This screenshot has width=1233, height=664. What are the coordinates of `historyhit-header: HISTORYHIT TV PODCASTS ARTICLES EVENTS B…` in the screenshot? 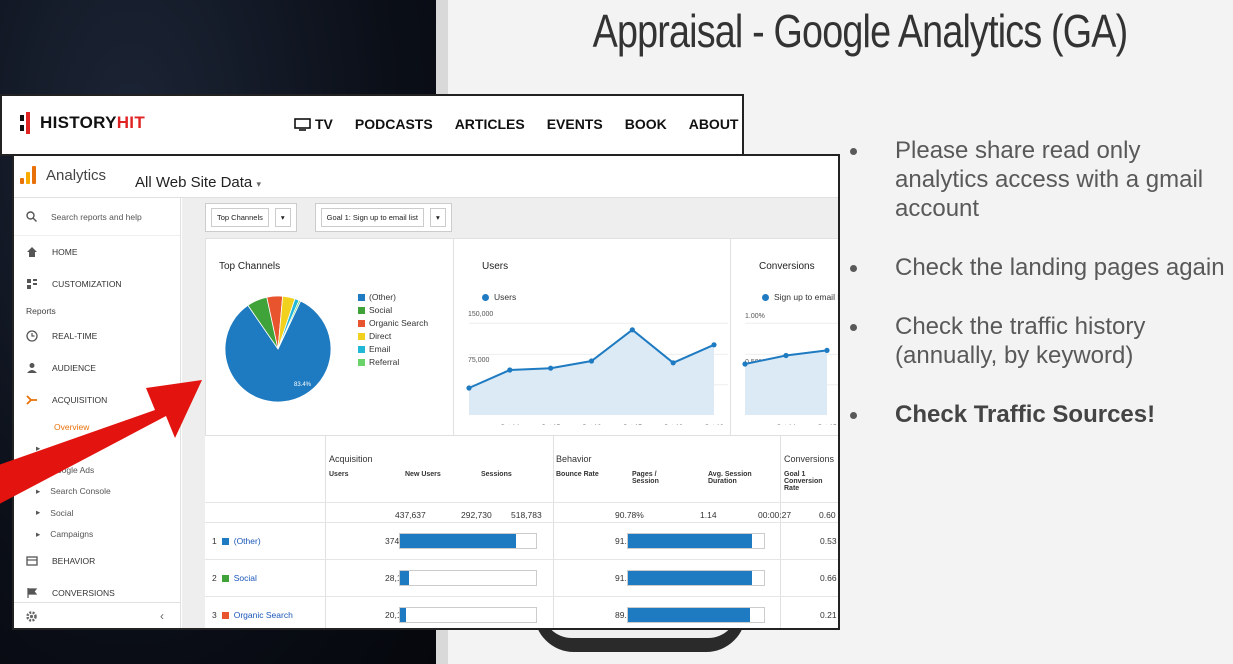 It's located at (372, 125).